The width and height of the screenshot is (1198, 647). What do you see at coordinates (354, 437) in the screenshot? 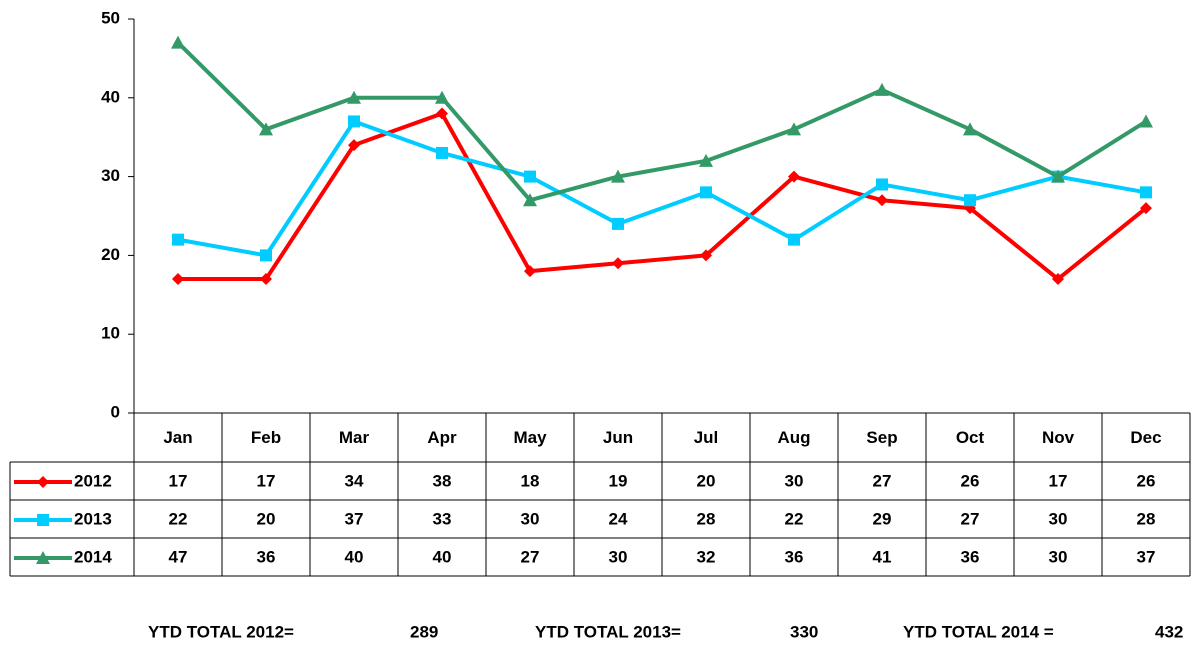
I see `x-tick-label: Mar` at bounding box center [354, 437].